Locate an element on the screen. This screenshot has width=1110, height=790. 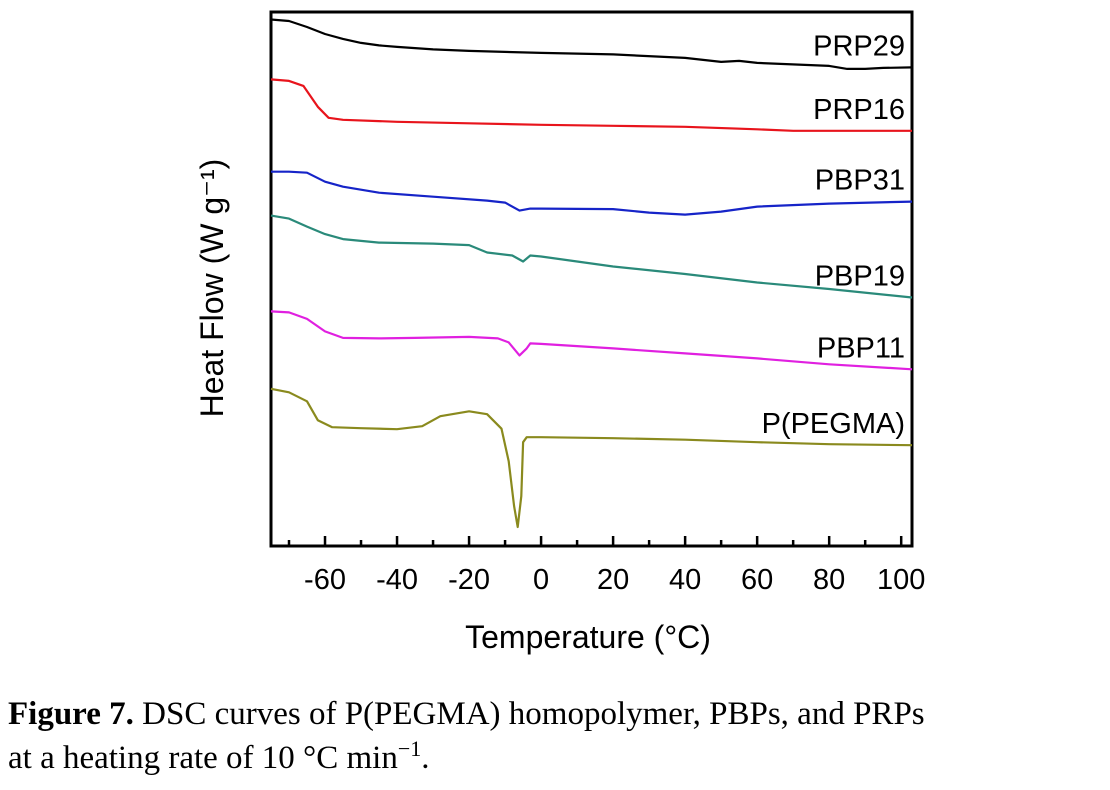
caption-text-2: at a heating rate of 10 °C min is located at coordinates (203, 758).